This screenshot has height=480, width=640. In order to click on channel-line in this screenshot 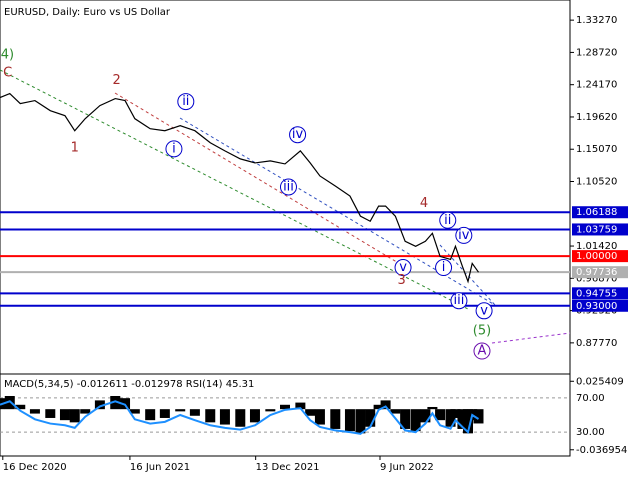, I will do `click(467, 275)`.